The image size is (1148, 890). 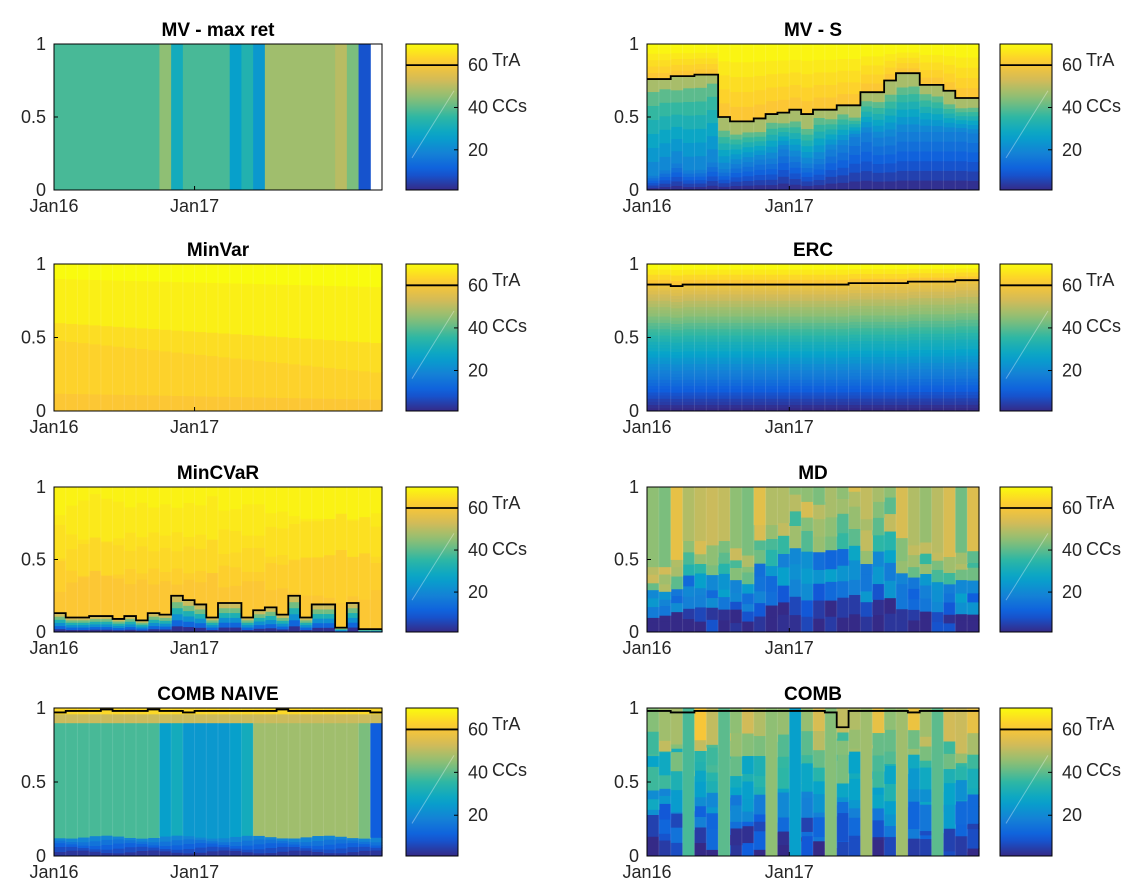 What do you see at coordinates (1072, 285) in the screenshot?
I see `colorbar-tick-label: 60` at bounding box center [1072, 285].